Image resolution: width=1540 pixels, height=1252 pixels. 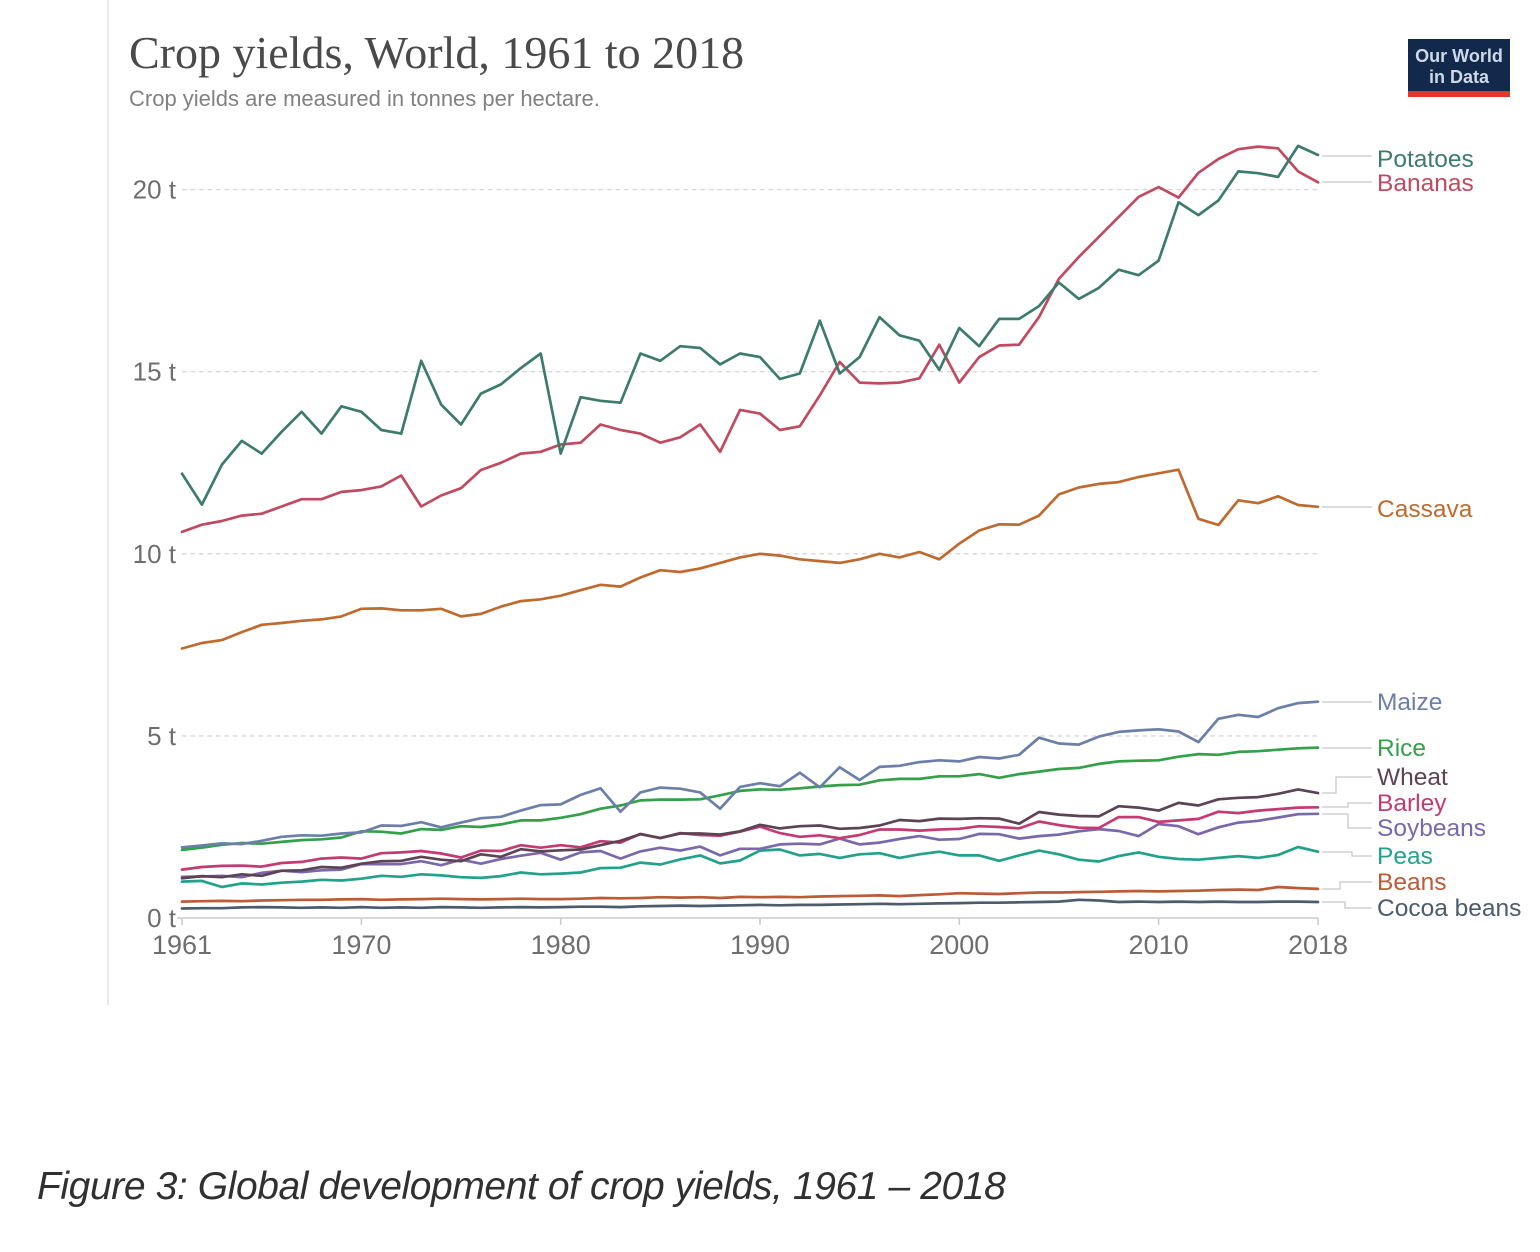 What do you see at coordinates (155, 554) in the screenshot?
I see `svg-text: 10 t` at bounding box center [155, 554].